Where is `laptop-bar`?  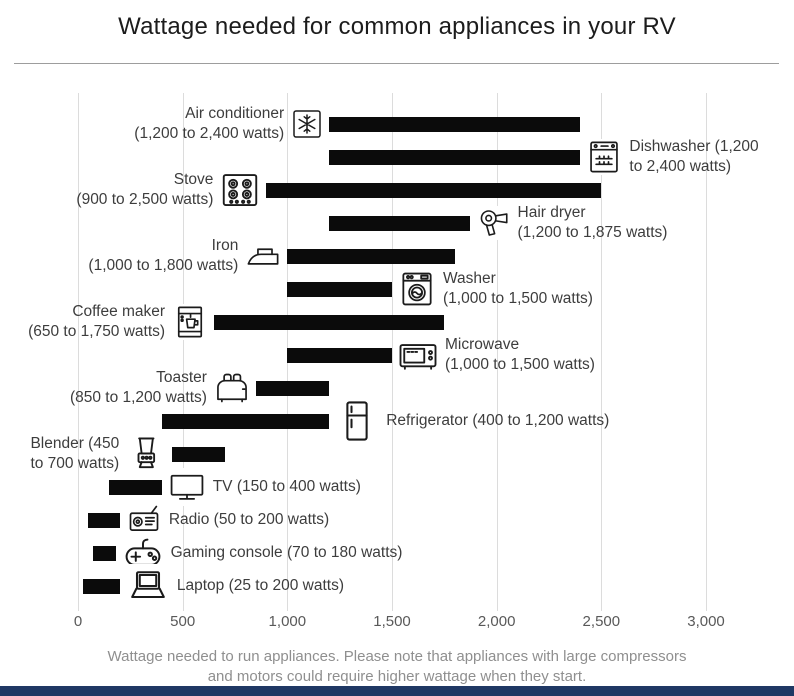
laptop-bar is located at coordinates (101, 586).